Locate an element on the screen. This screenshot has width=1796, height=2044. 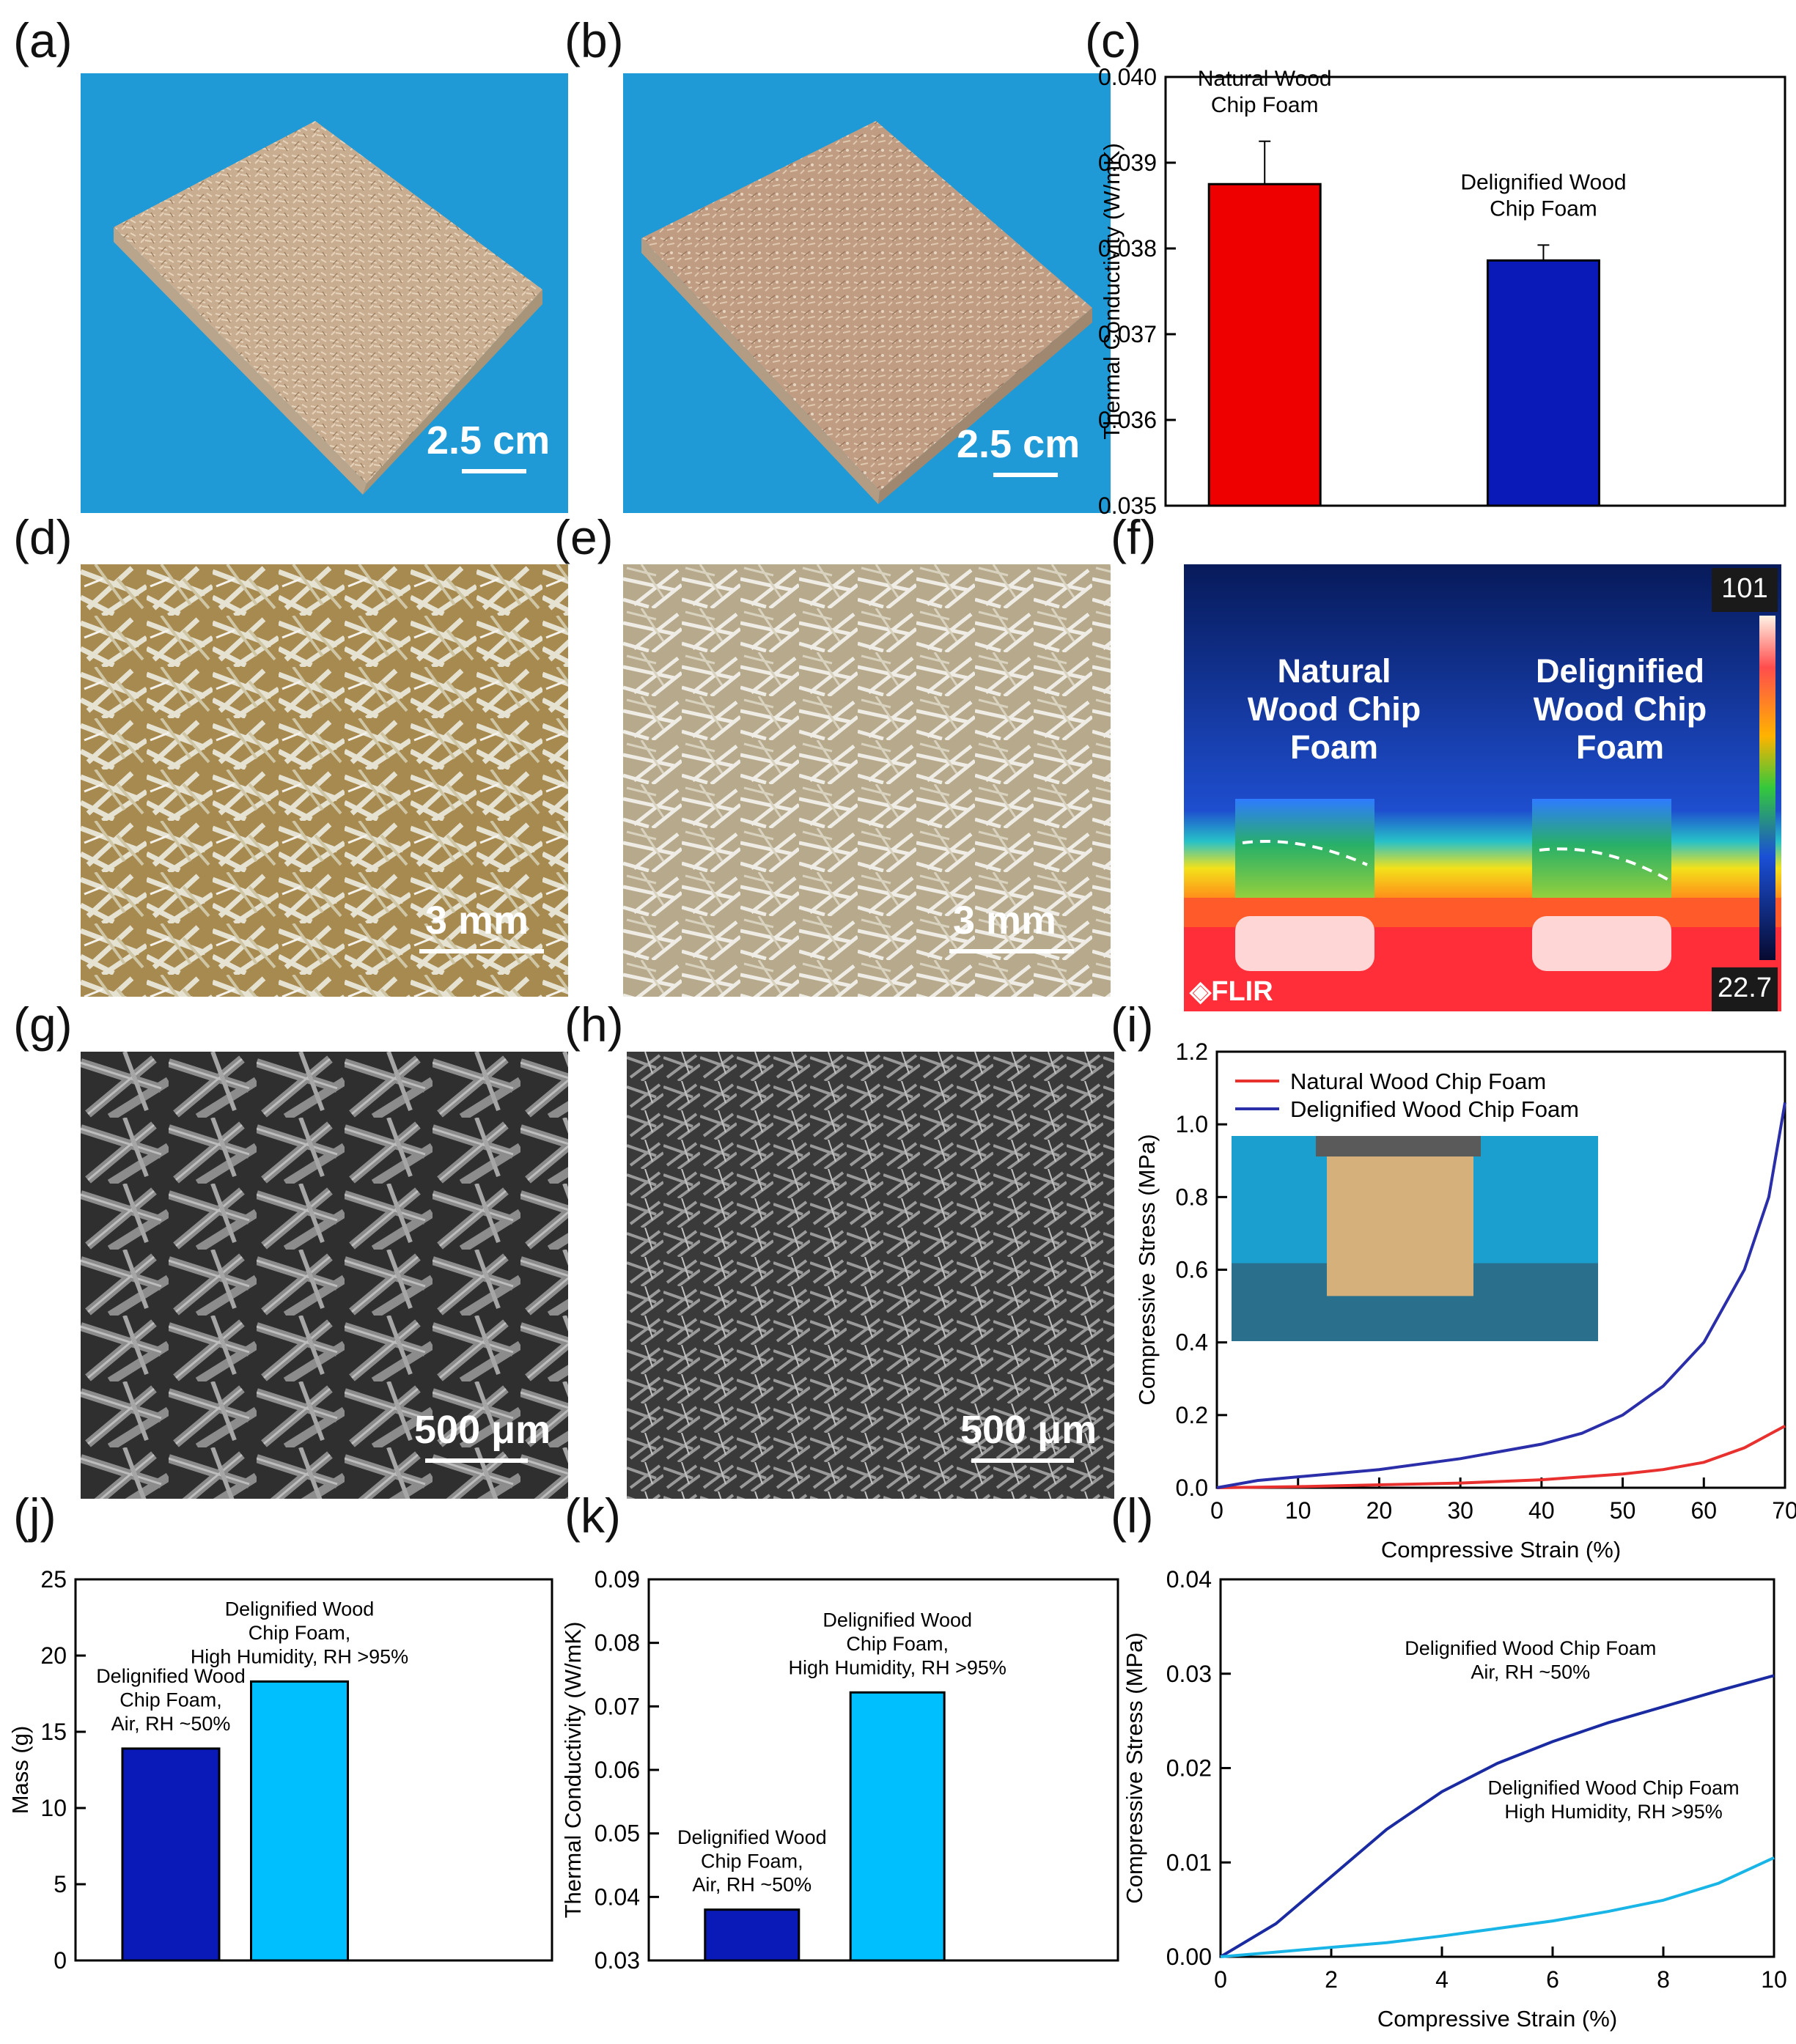
series-annotation: High Humidity, RH >95% is located at coordinates (1613, 1812).